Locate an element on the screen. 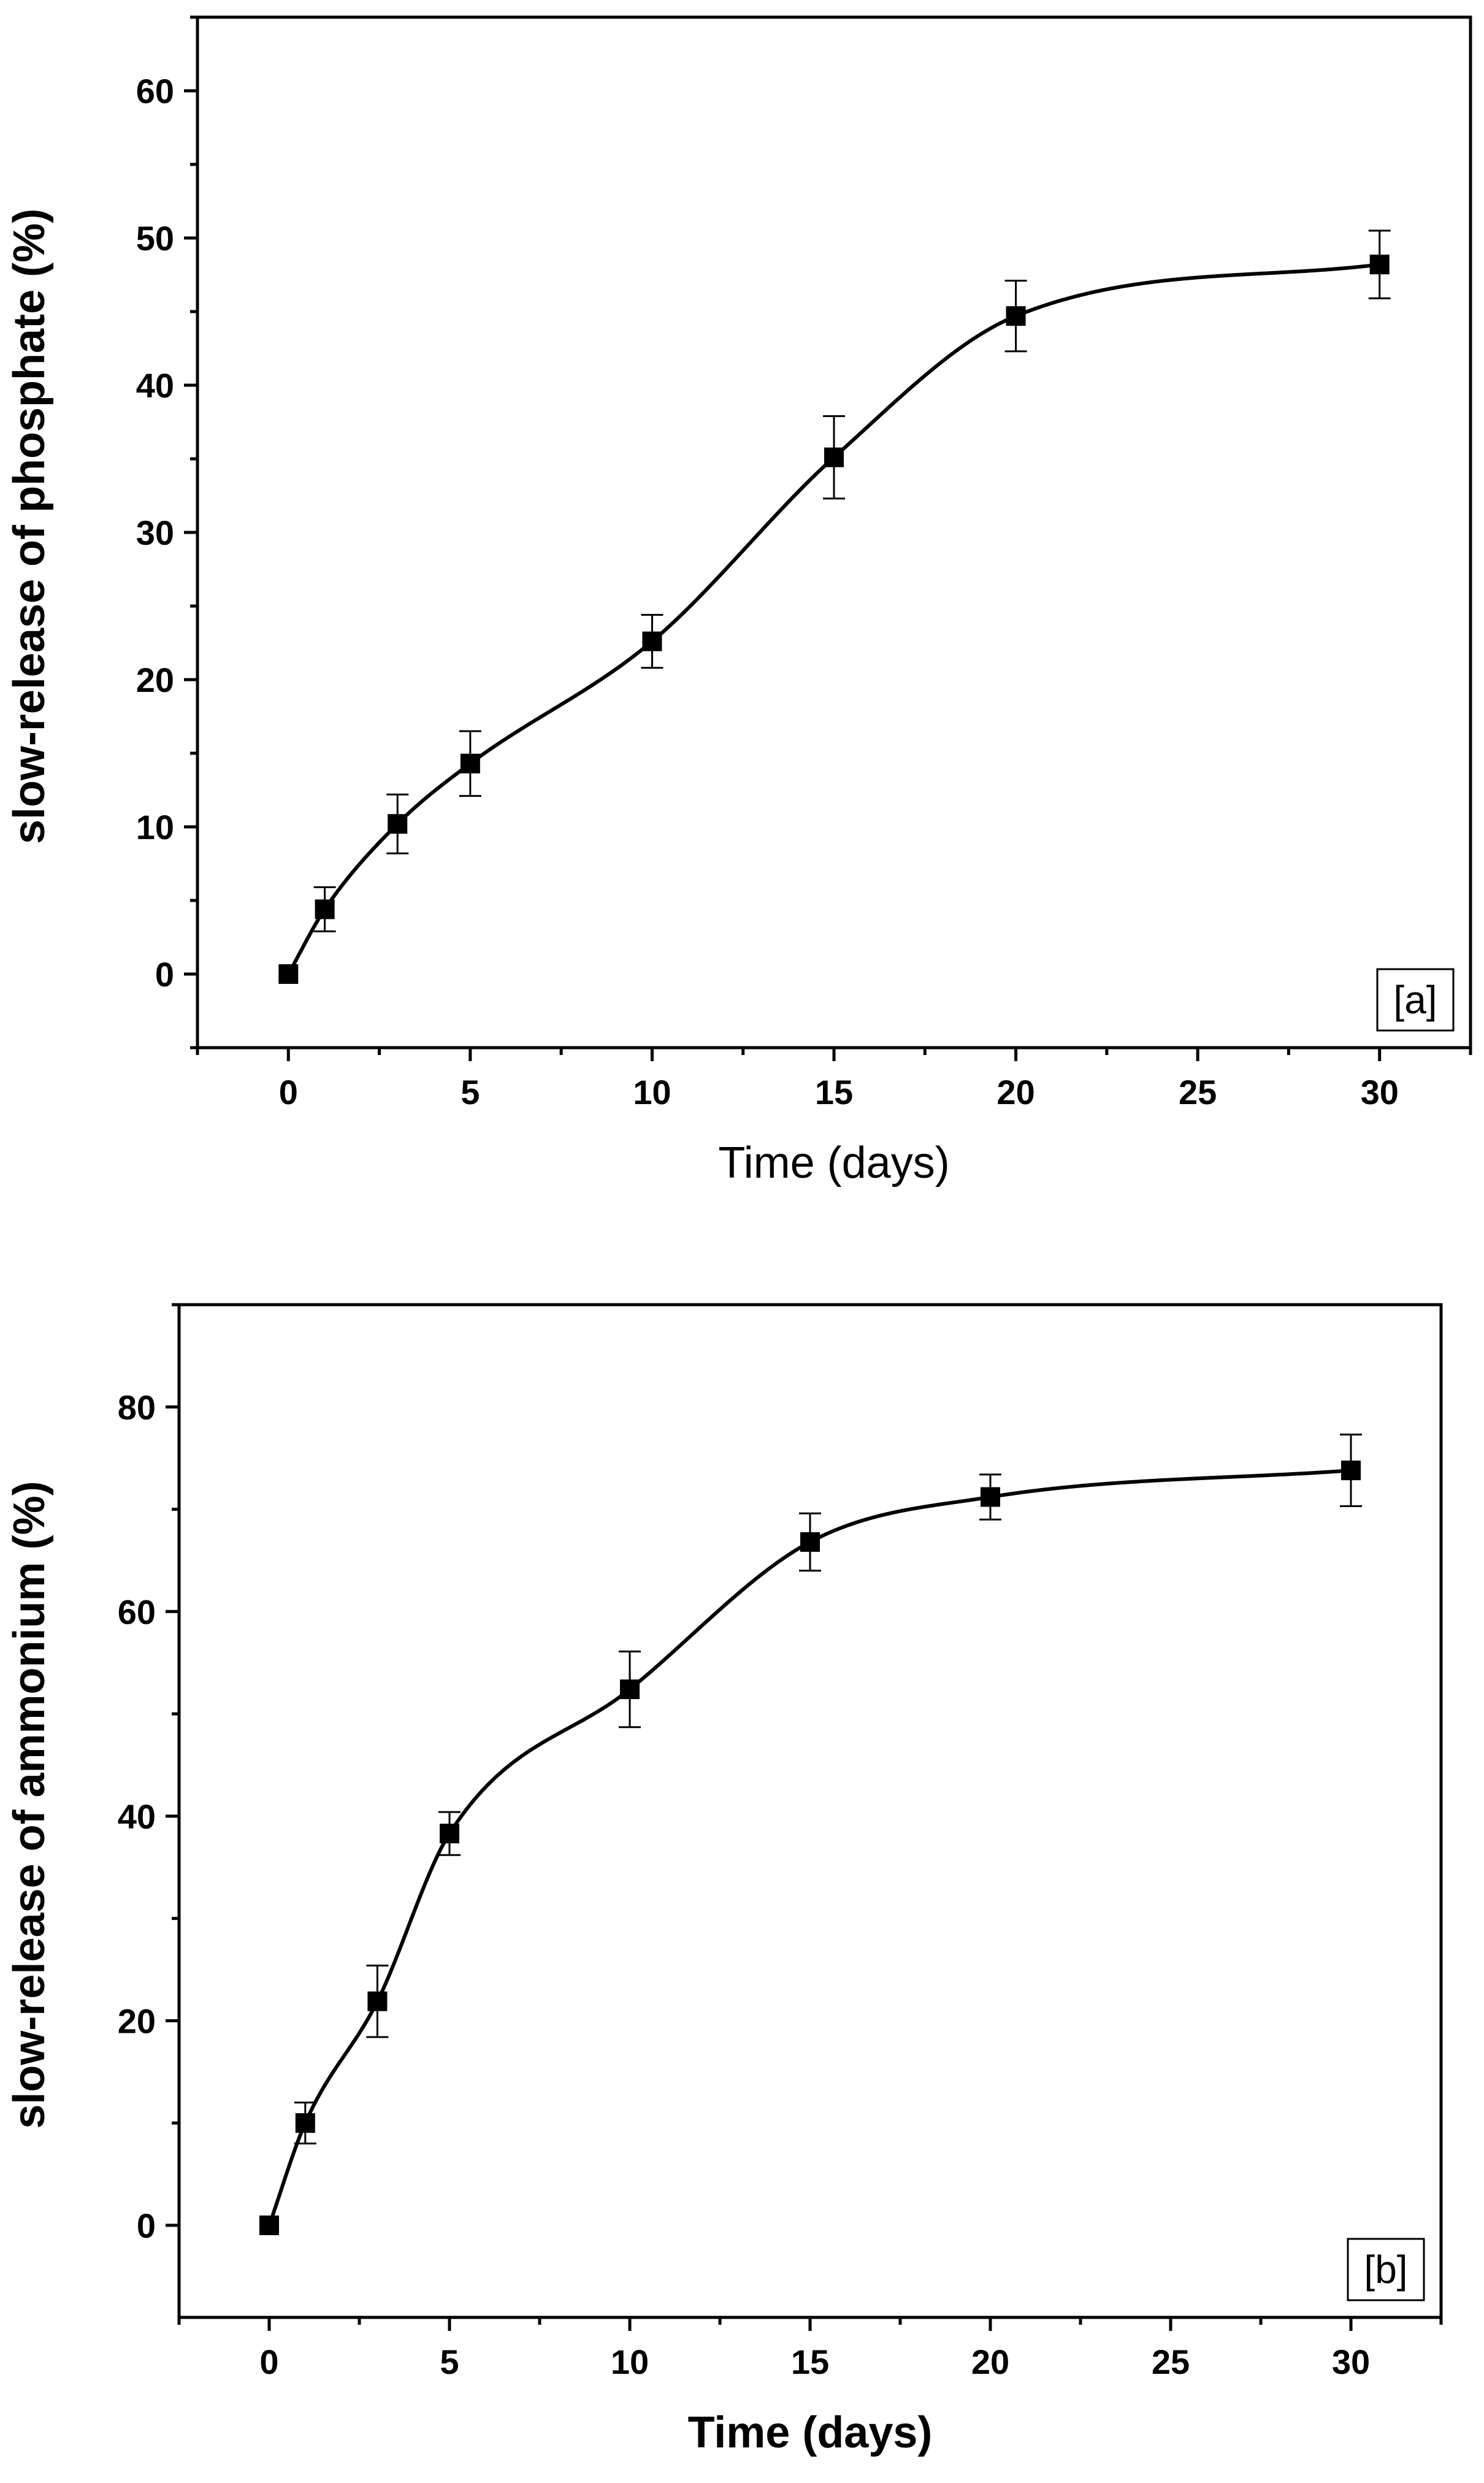 Image resolution: width=1484 pixels, height=2483 pixels. y-tick-label: 80 is located at coordinates (137, 1407).